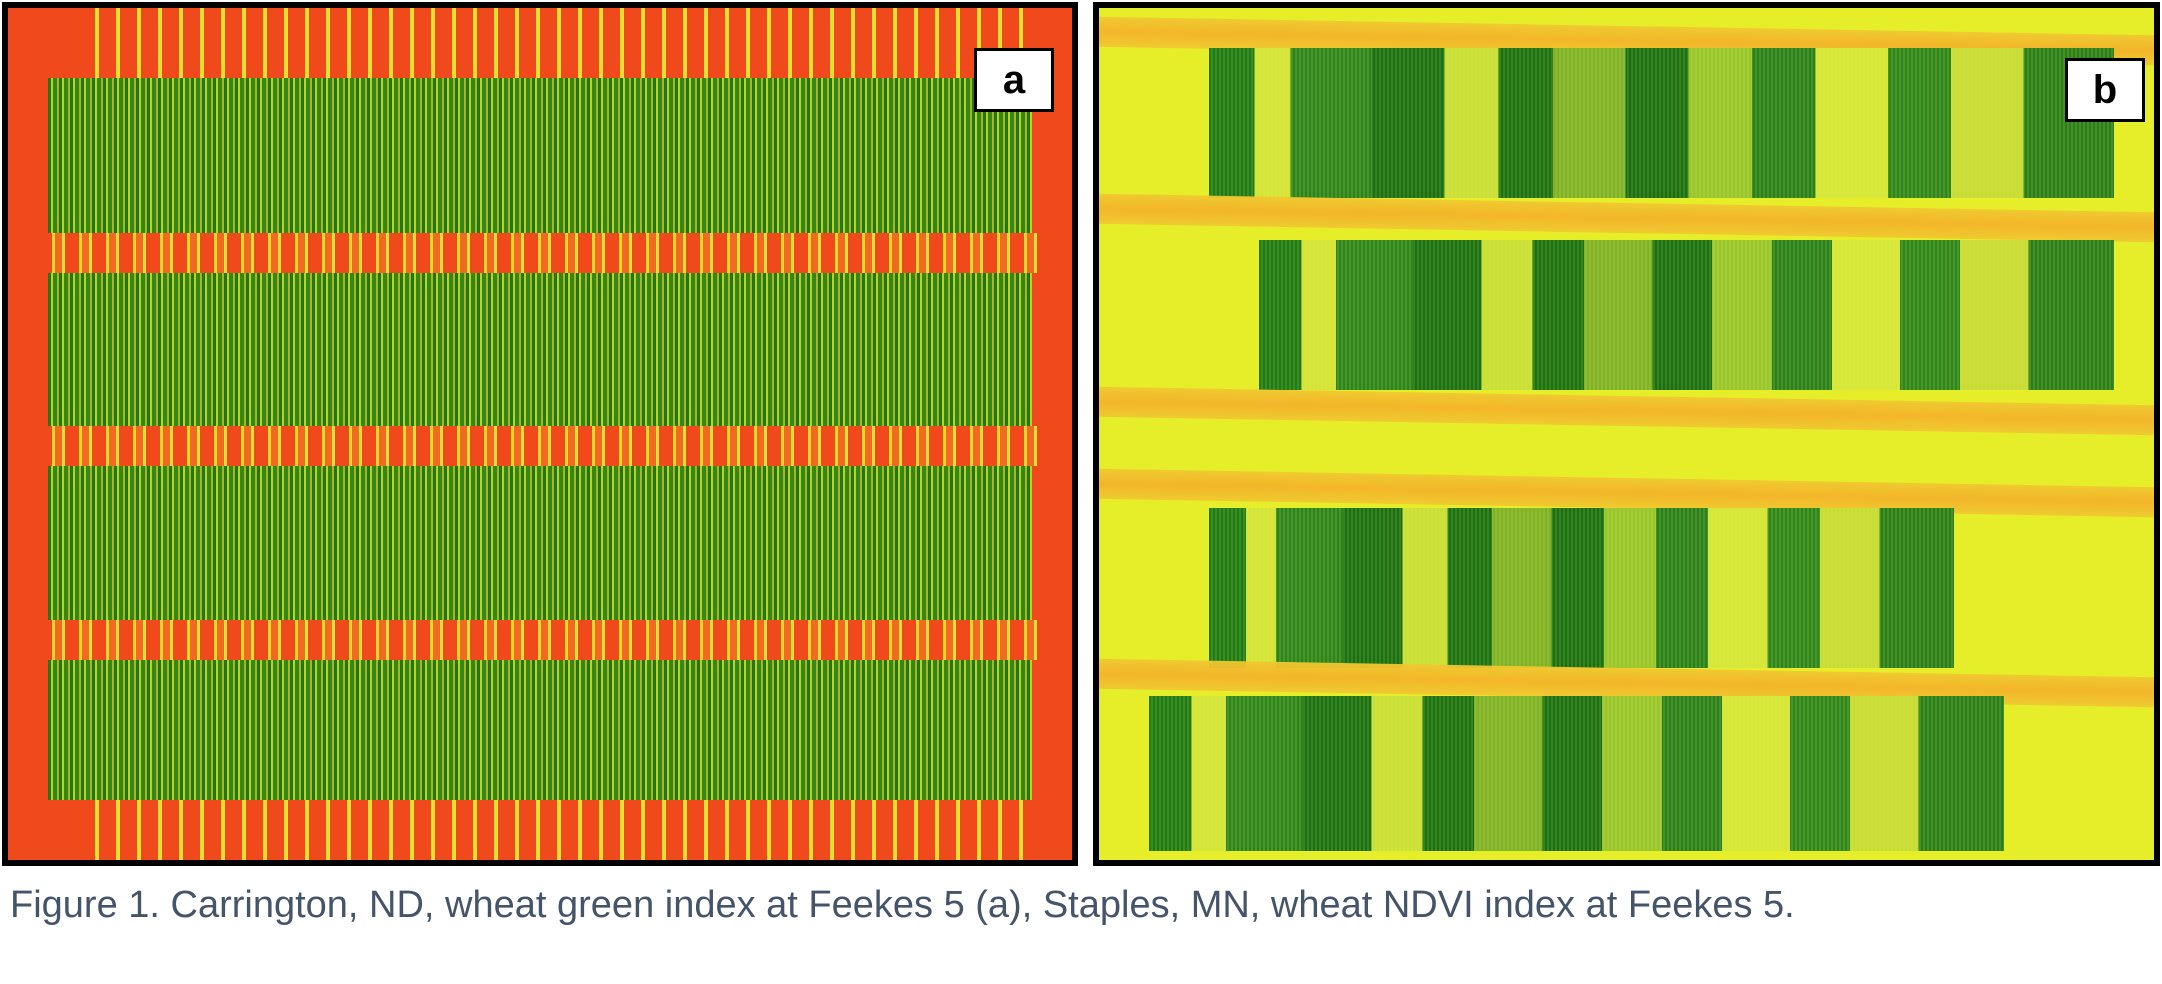  I want to click on alley-band-top, so click(555, 43).